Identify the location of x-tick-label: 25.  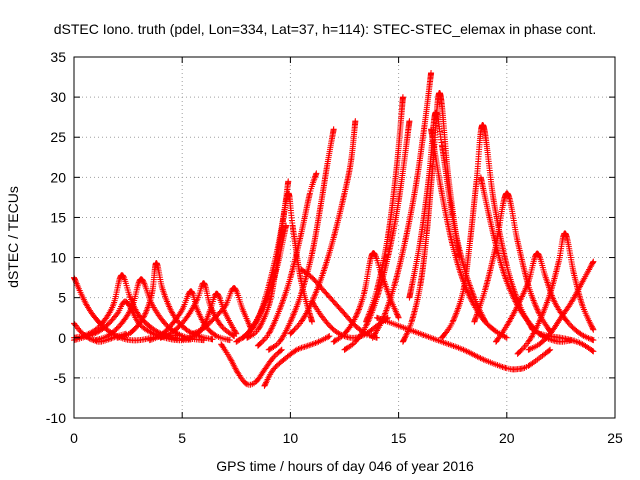
(615, 438).